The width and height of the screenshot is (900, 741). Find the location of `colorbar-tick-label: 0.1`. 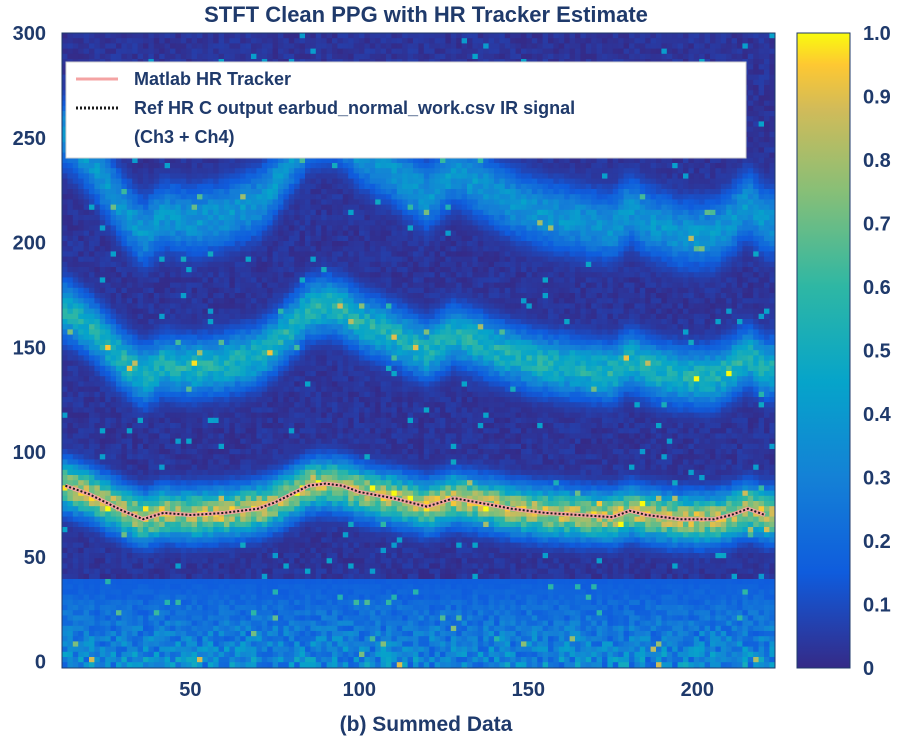

colorbar-tick-label: 0.1 is located at coordinates (877, 606).